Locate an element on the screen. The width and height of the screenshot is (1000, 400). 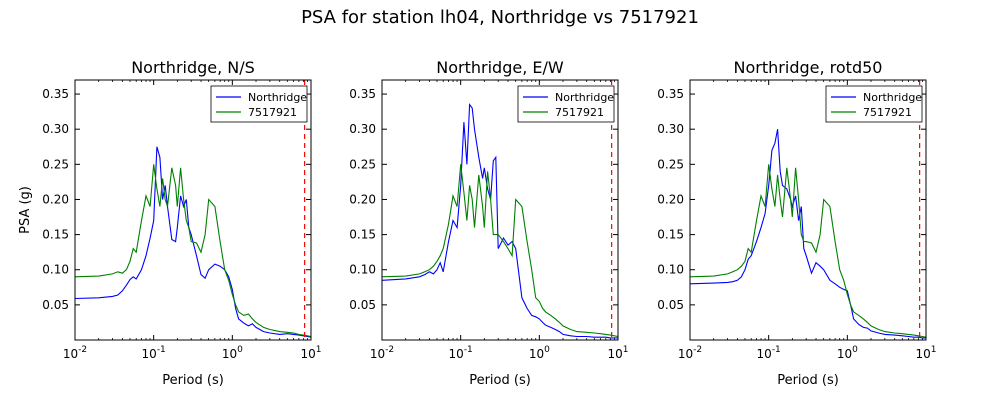
panel-title: Northridge, E/W is located at coordinates (500, 67).